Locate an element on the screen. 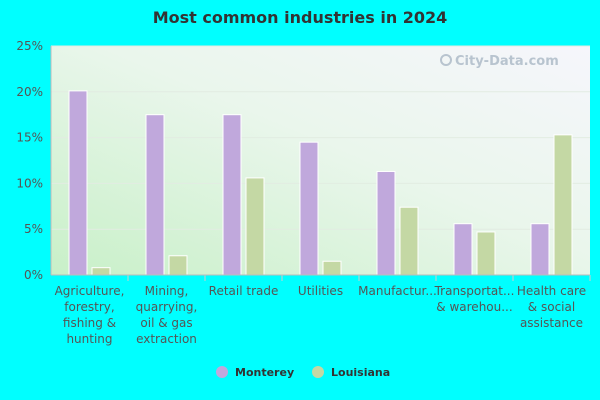 The height and width of the screenshot is (400, 600). x-tick-label: Agriculture, forestry, fishing & hunting is located at coordinates (90, 315).